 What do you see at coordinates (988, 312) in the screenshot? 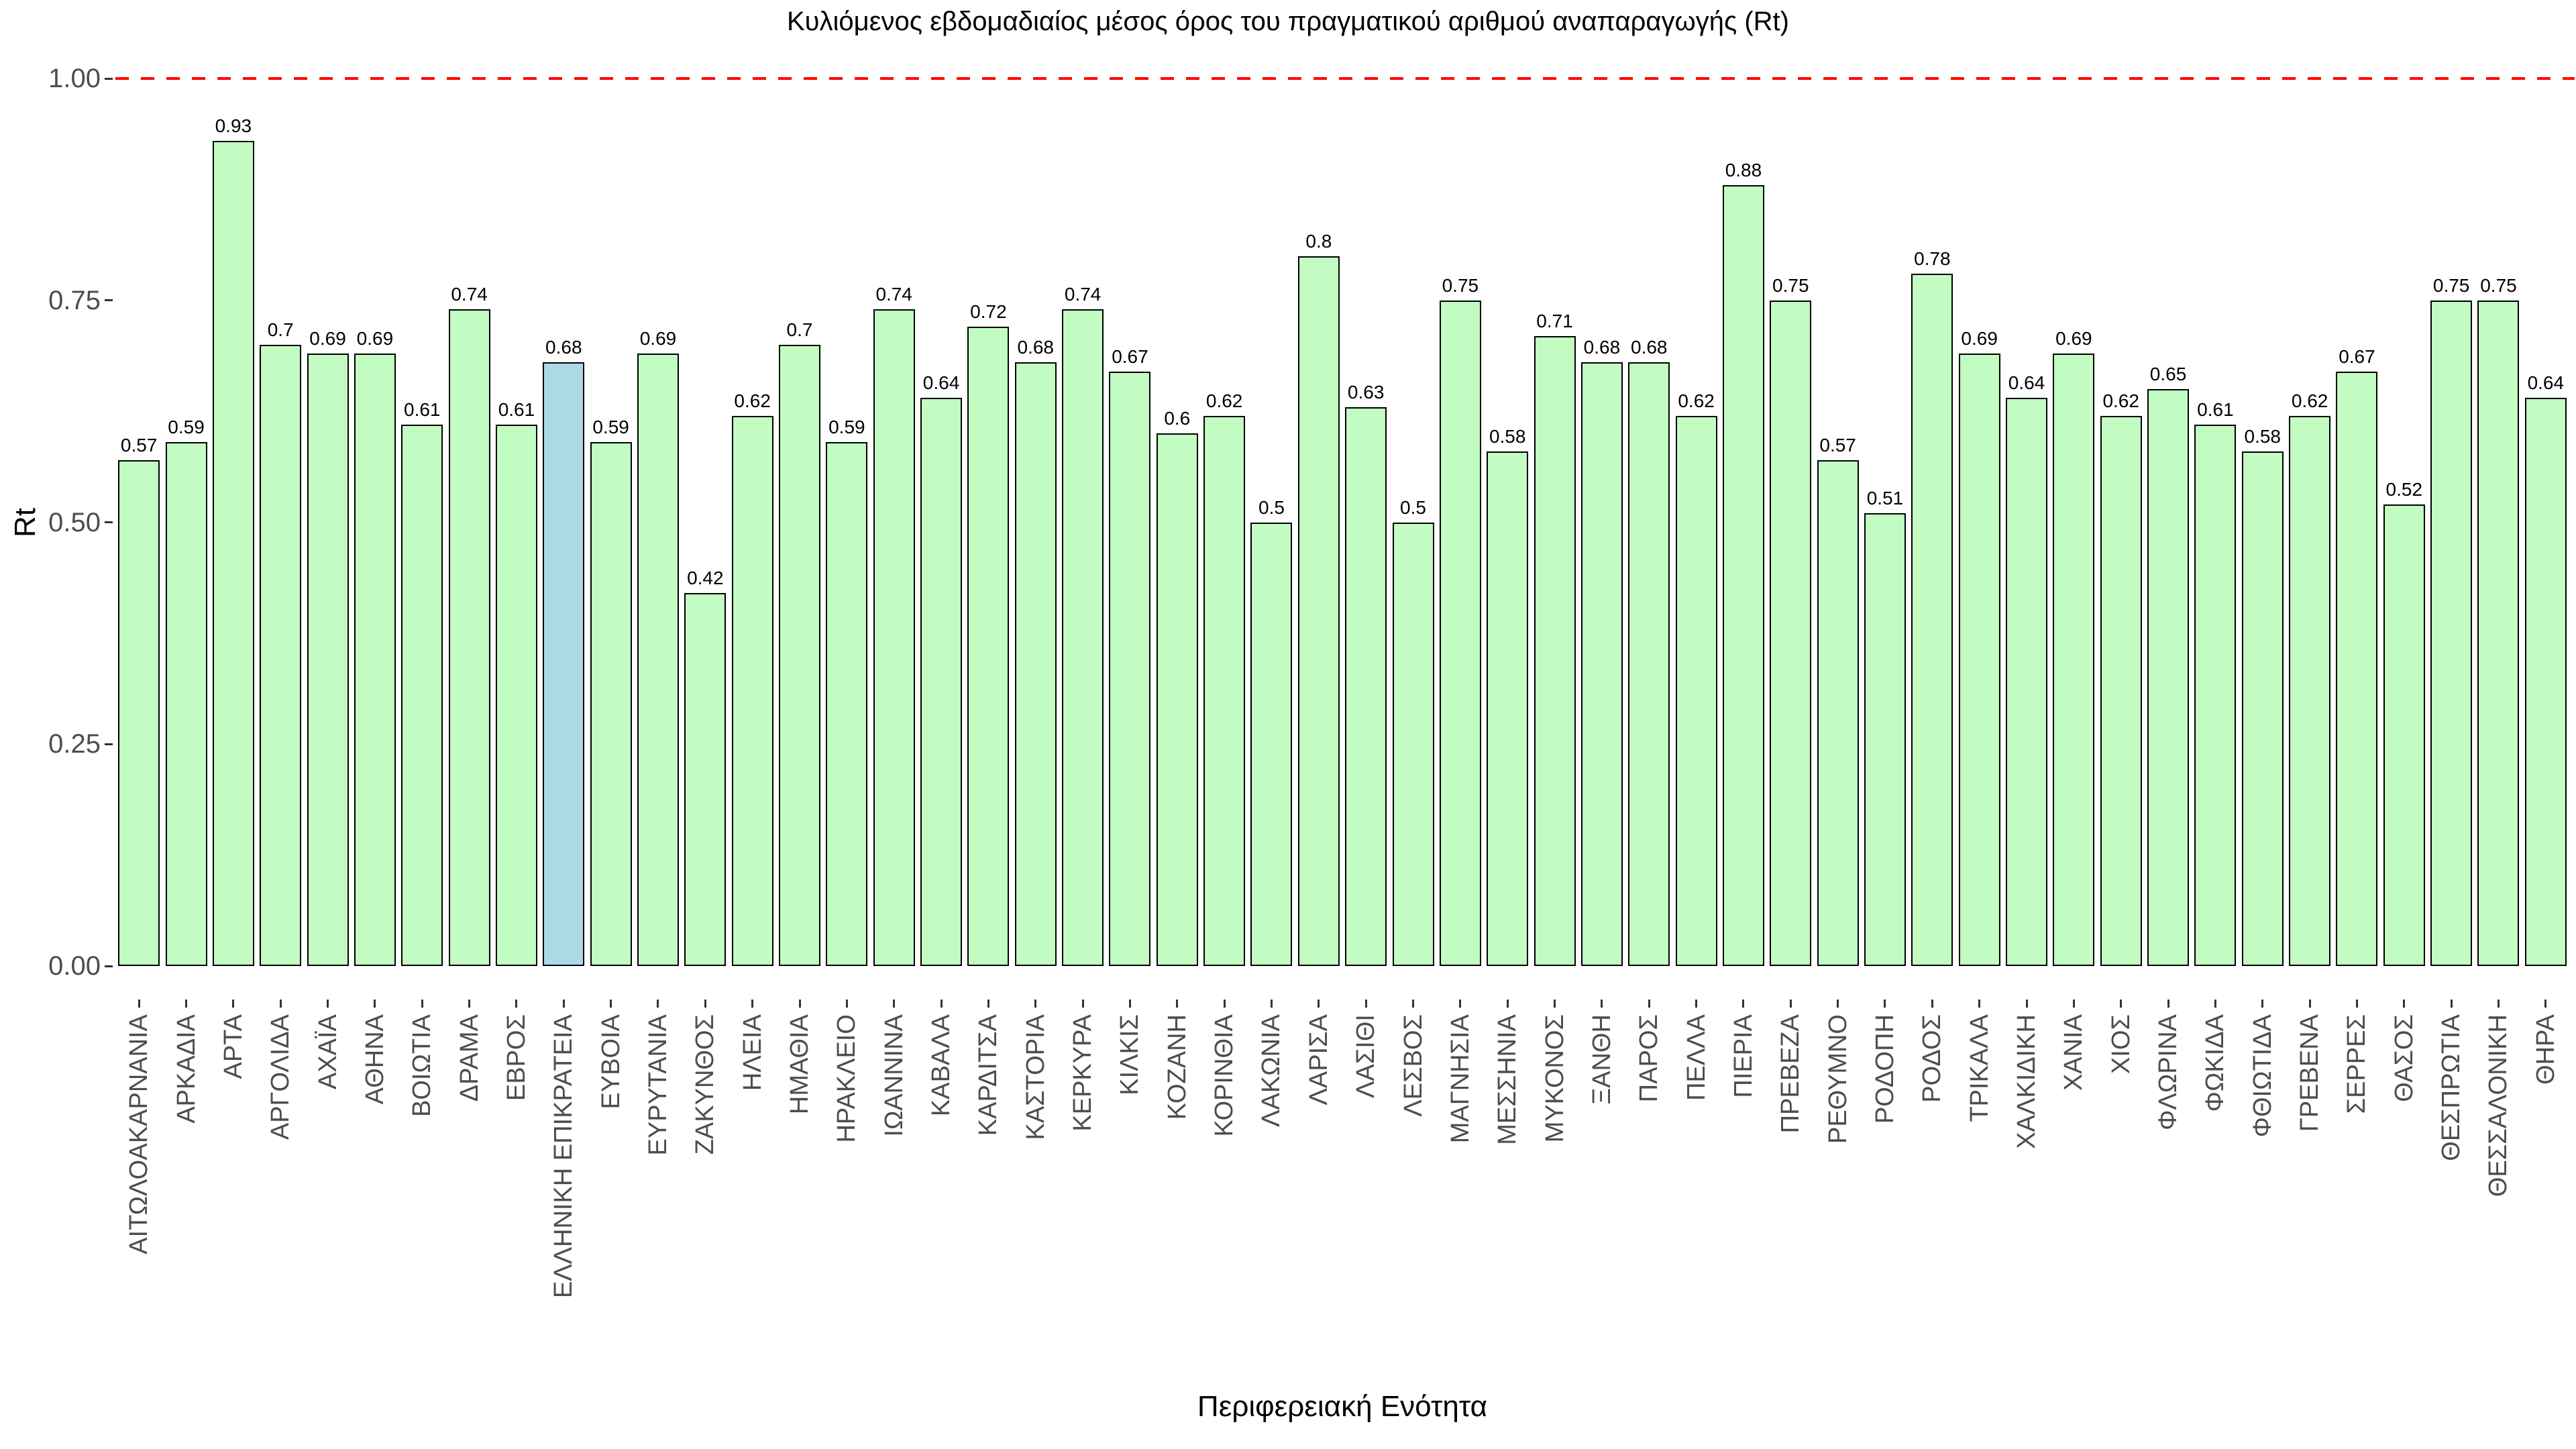
I see `bar-value-label: 0.72` at bounding box center [988, 312].